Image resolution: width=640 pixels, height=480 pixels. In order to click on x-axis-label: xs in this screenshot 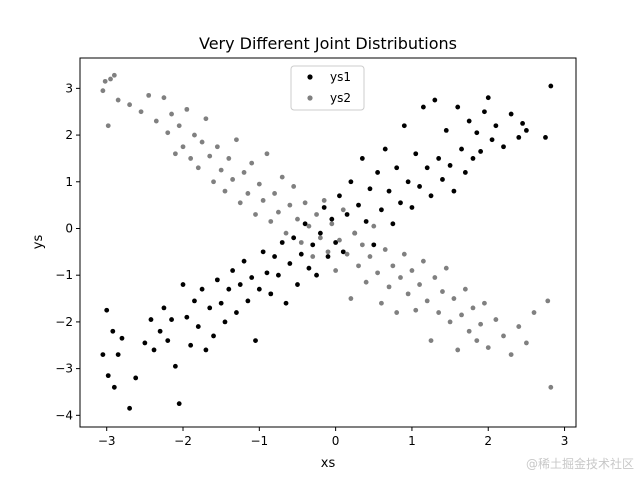, I will do `click(328, 463)`.